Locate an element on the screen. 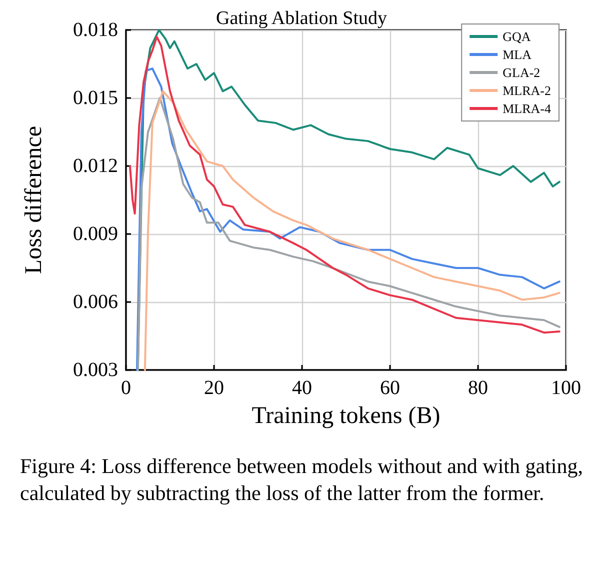 Image resolution: width=603 pixels, height=583 pixels. legend-label: GQA is located at coordinates (517, 36).